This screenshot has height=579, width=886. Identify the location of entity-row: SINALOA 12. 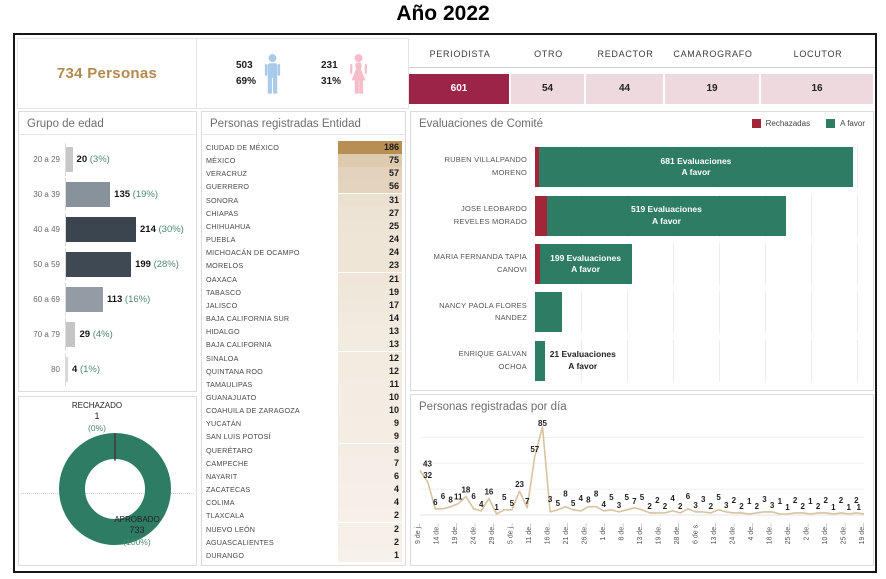
(304, 358).